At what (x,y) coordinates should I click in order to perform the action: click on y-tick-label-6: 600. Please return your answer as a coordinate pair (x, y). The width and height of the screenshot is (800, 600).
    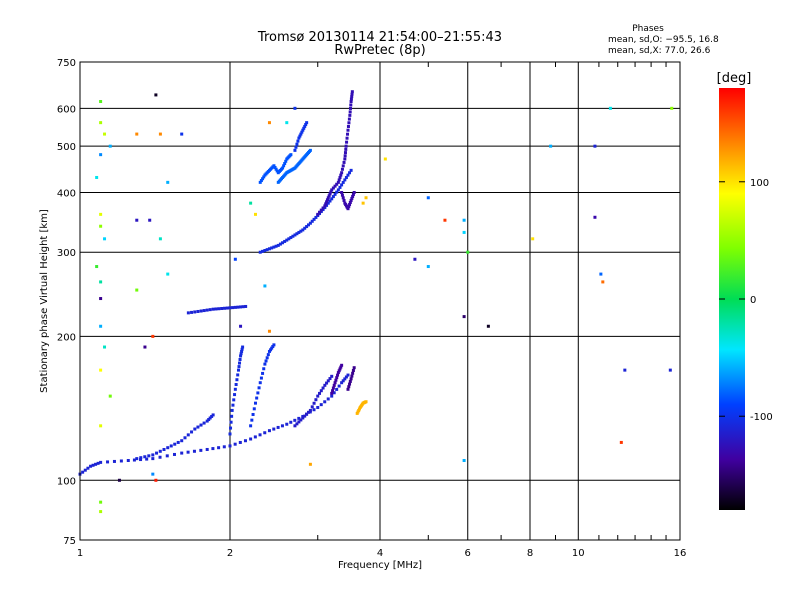
    Looking at the image, I should click on (66, 109).